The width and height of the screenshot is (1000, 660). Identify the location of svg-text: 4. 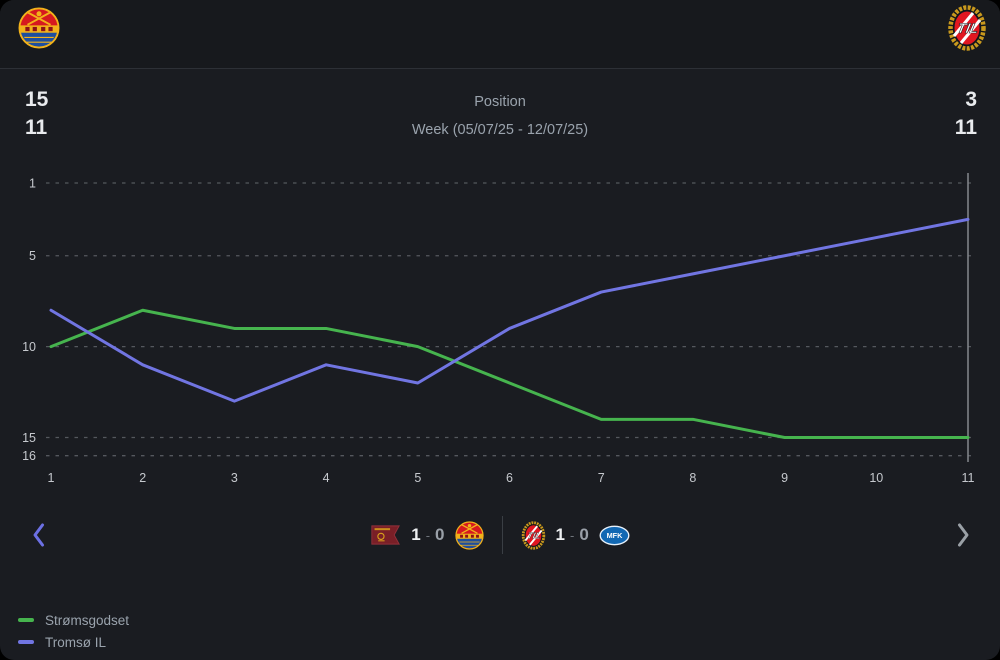
(326, 478).